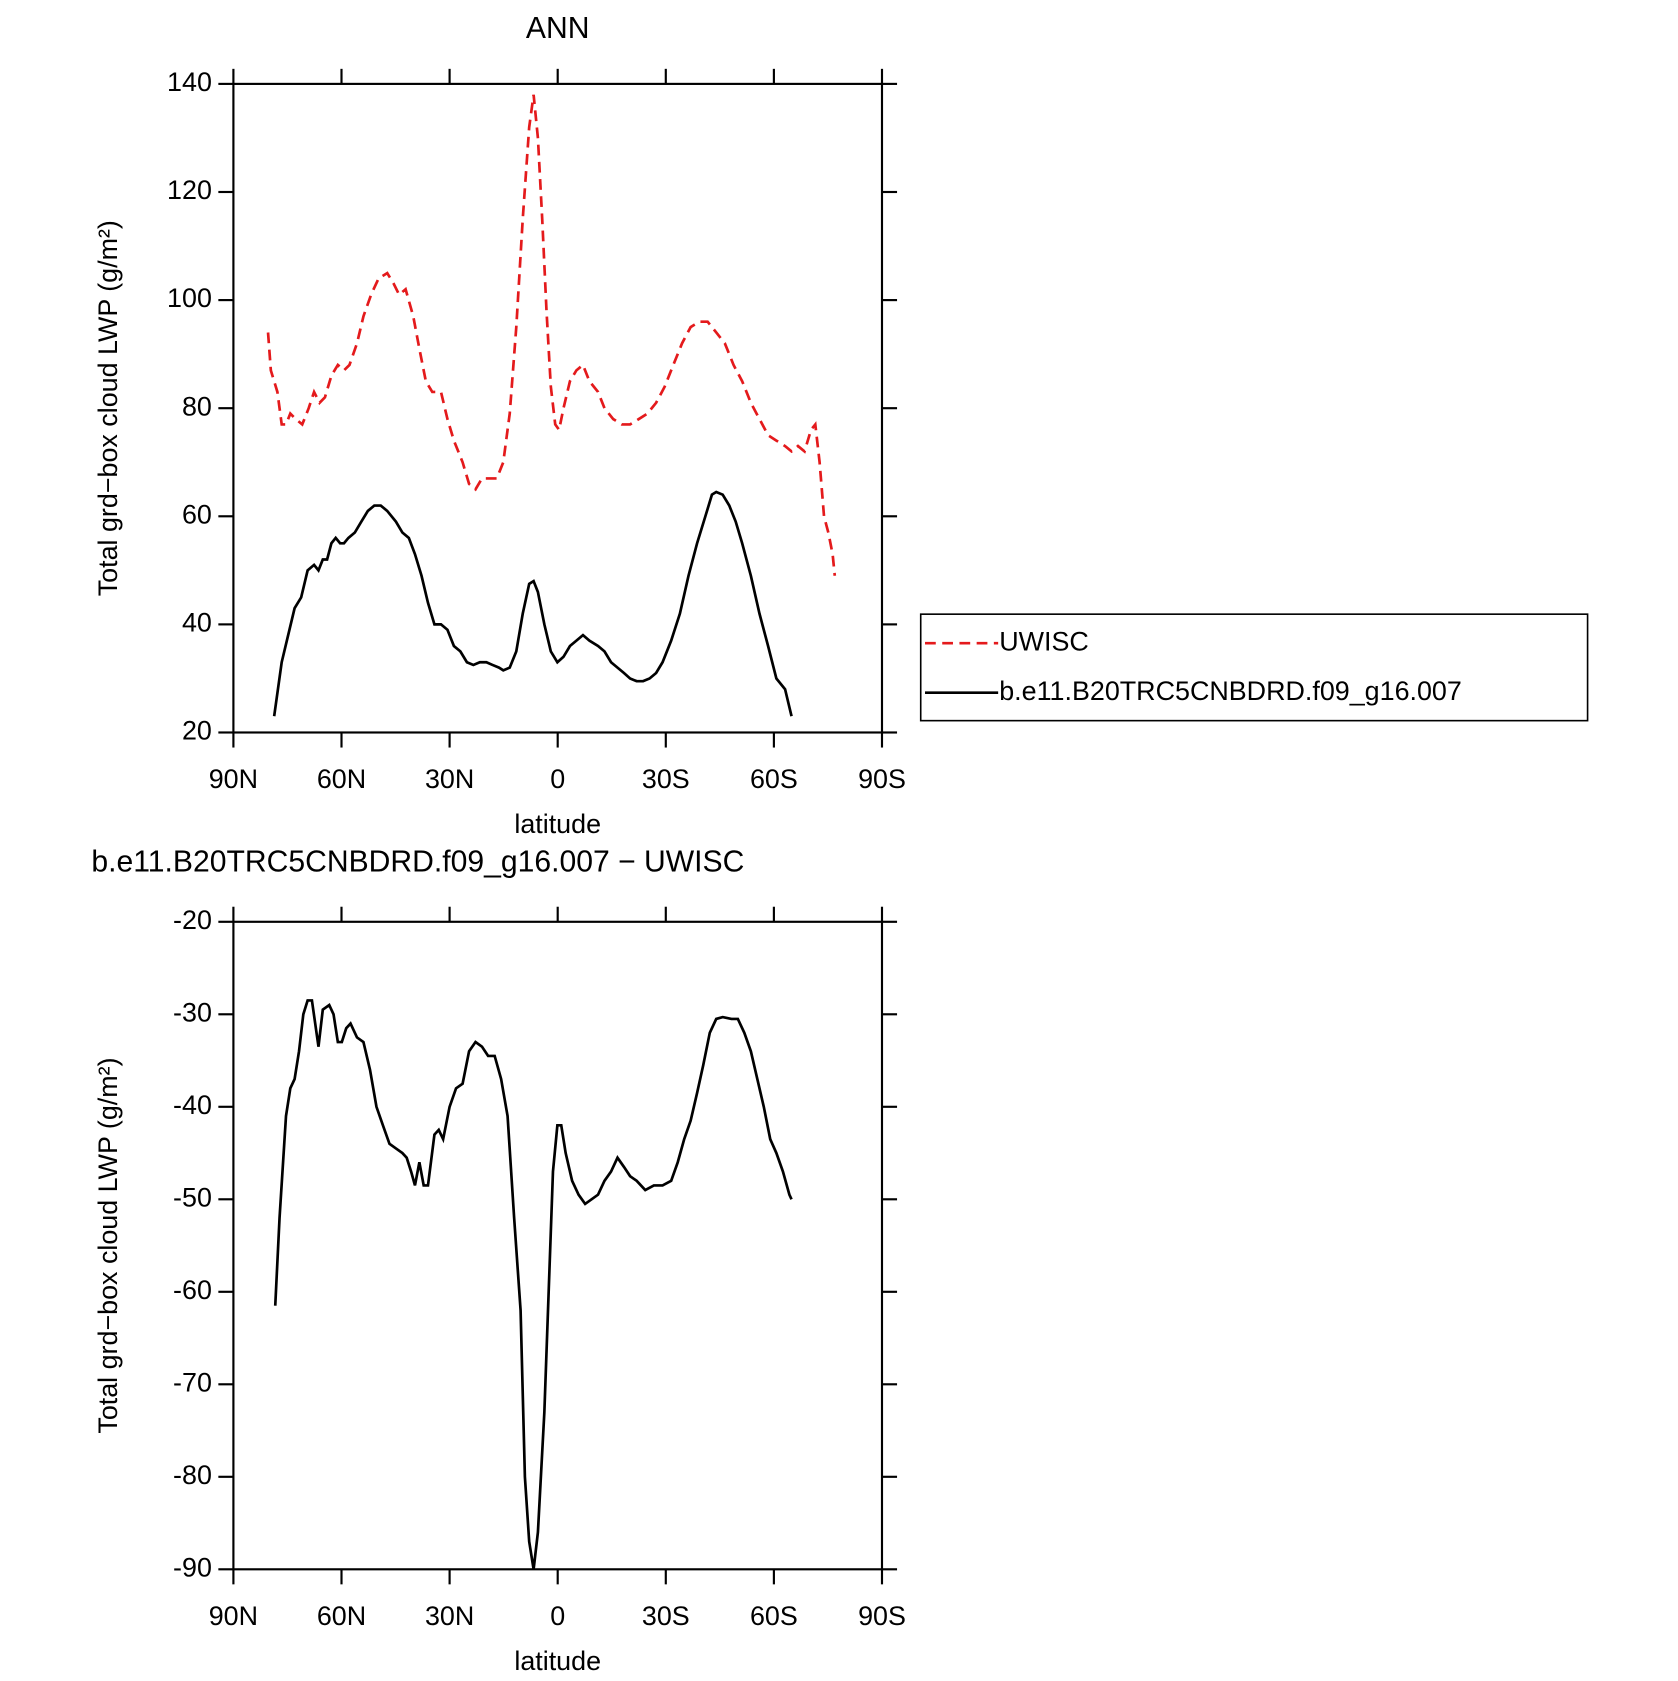 The width and height of the screenshot is (1678, 1681). Describe the element at coordinates (189, 298) in the screenshot. I see `y-tick-label: 100` at that location.